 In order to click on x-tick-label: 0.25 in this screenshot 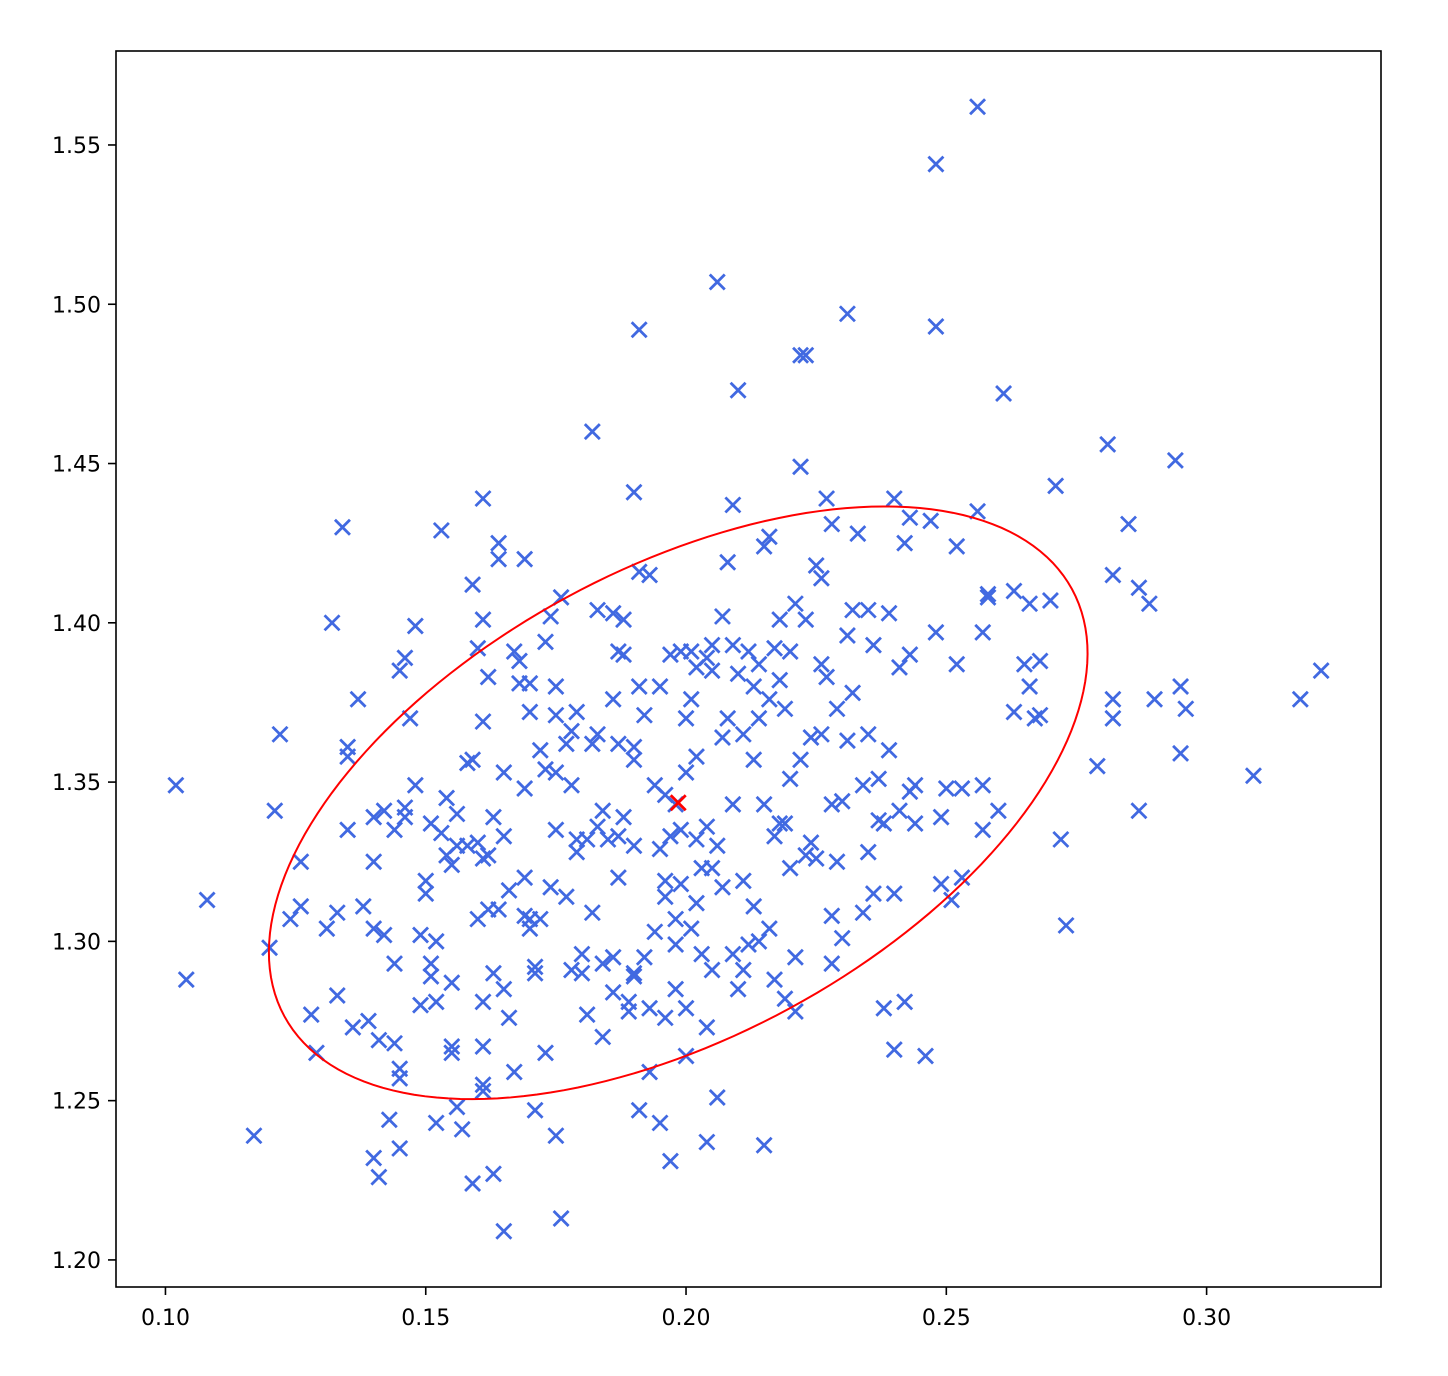, I will do `click(946, 1318)`.